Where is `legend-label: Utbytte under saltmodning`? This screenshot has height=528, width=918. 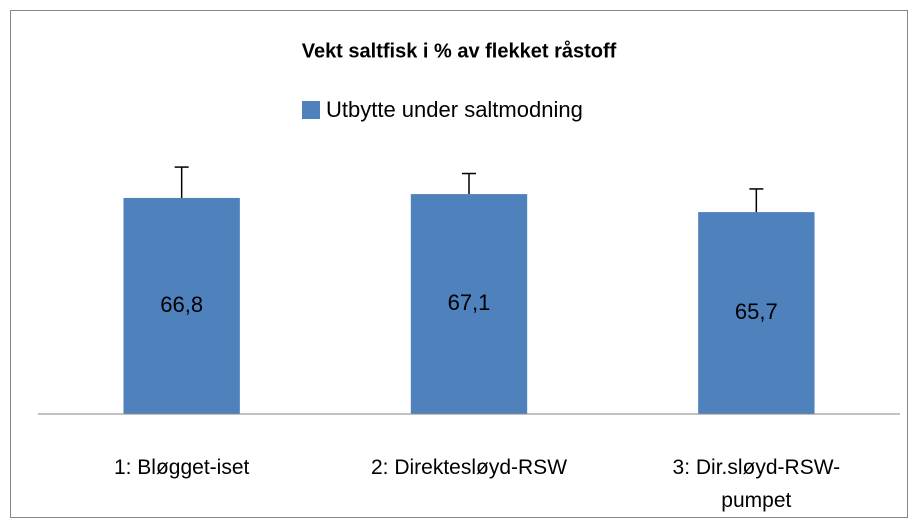
legend-label: Utbytte under saltmodning is located at coordinates (454, 109).